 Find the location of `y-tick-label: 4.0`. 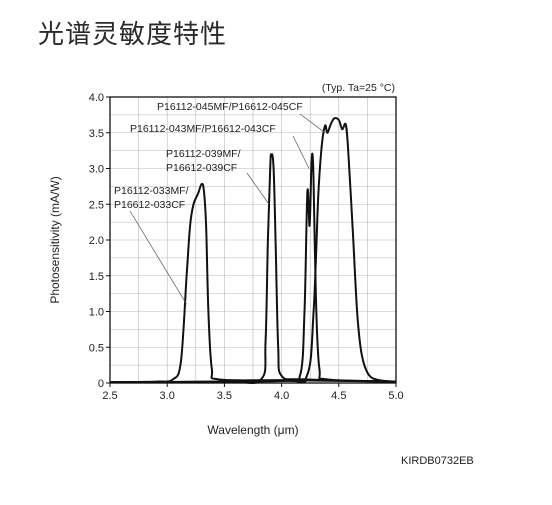

y-tick-label: 4.0 is located at coordinates (96, 98).